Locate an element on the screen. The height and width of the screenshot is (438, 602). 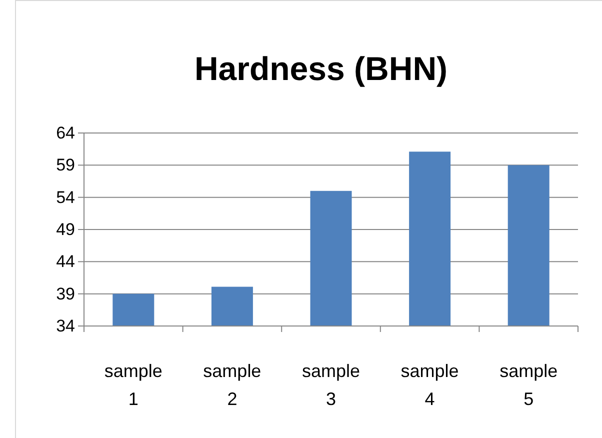
y-tick-label: 39 is located at coordinates (65, 294).